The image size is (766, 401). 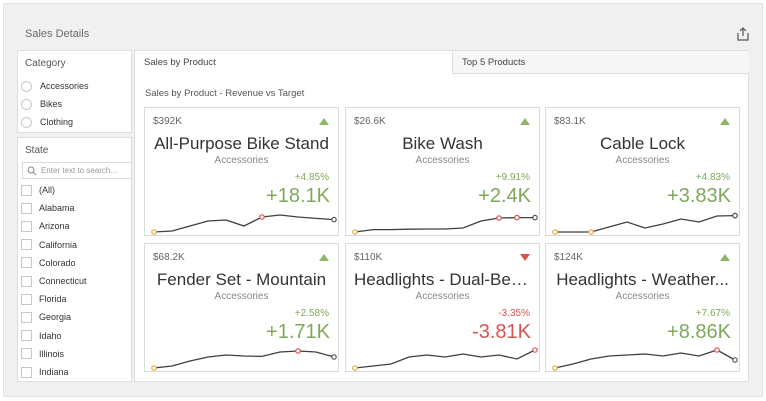 I want to click on absolute-variation: +18.1K, so click(x=298, y=196).